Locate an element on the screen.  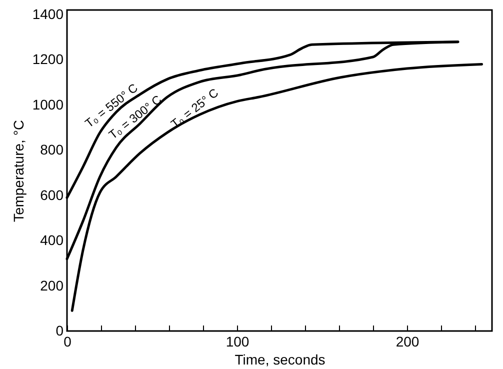
y-tick-label: 600 is located at coordinates (52, 194).